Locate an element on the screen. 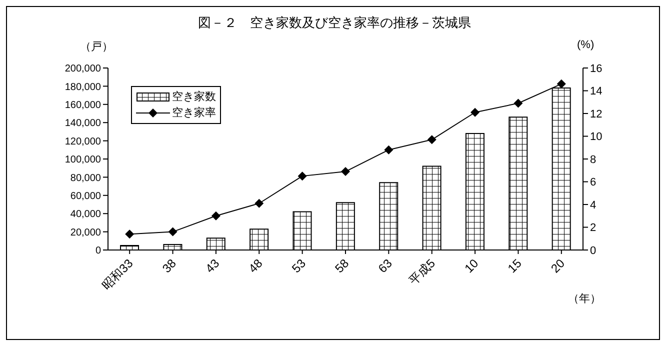 Image resolution: width=669 pixels, height=346 pixels. y-tick-label: 60,000 is located at coordinates (86, 196).